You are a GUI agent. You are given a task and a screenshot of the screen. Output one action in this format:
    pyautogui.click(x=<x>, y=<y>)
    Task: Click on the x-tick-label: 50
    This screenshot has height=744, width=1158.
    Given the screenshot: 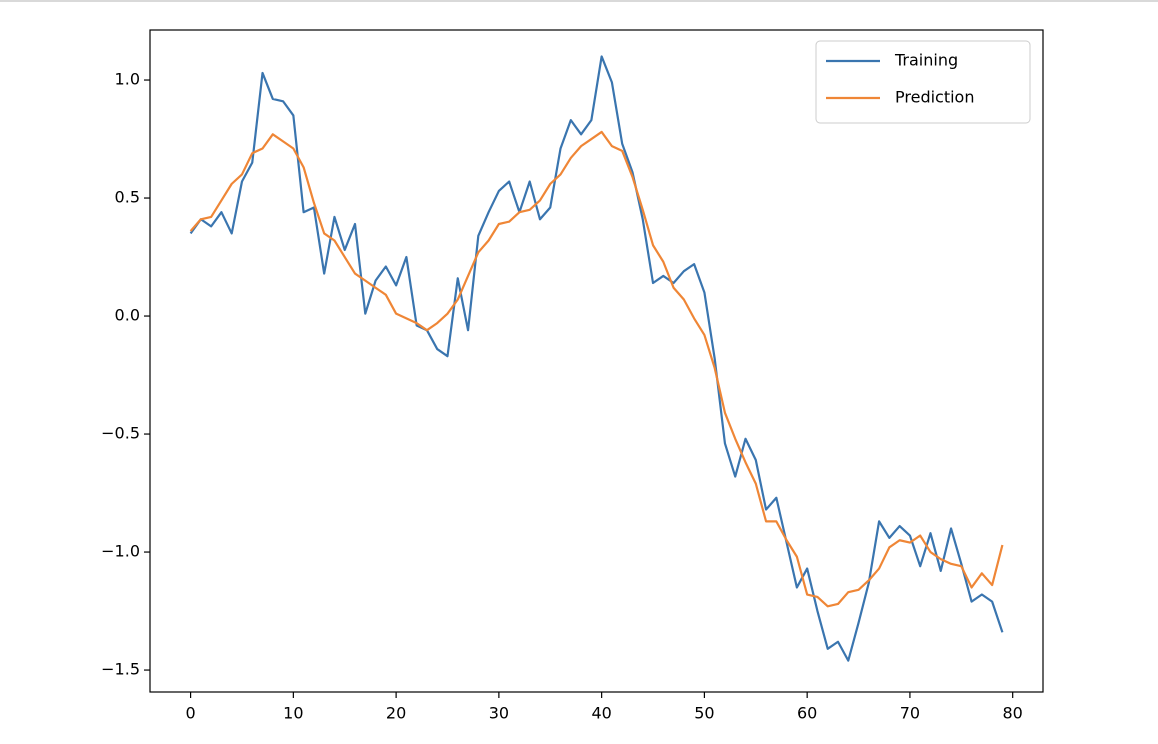 What is the action you would take?
    pyautogui.click(x=704, y=713)
    